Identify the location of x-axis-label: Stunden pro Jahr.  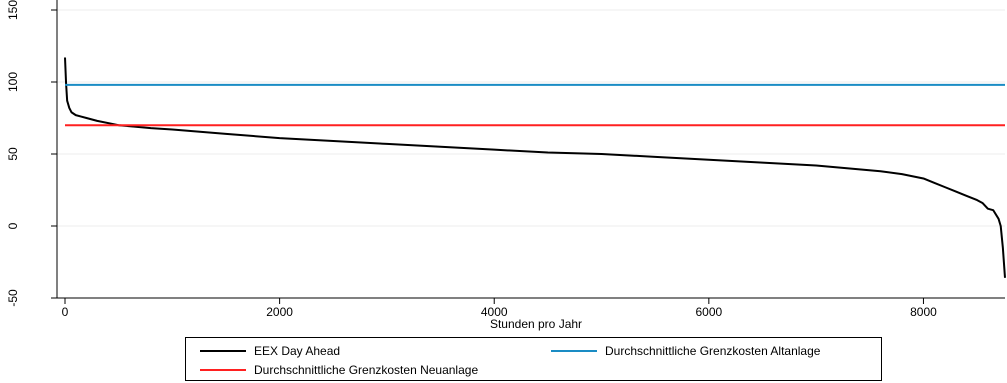
(536, 324).